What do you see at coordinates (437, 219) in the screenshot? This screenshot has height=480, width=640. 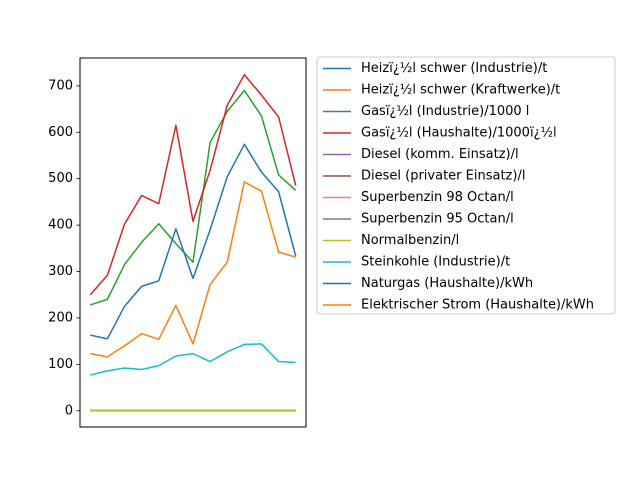 I see `legend-label: Superbenzin 95 Octan/l` at bounding box center [437, 219].